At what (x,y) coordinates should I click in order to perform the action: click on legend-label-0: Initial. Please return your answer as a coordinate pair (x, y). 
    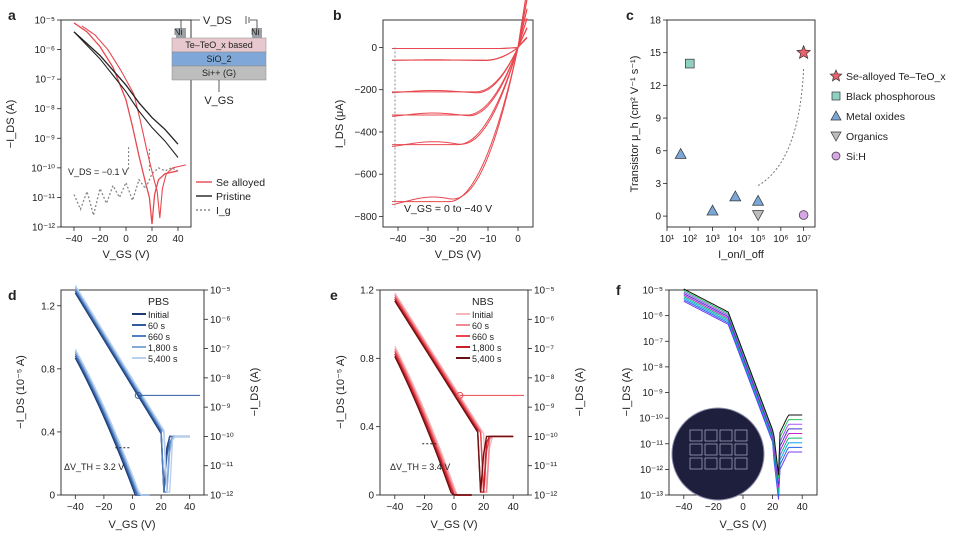
    Looking at the image, I should click on (482, 315).